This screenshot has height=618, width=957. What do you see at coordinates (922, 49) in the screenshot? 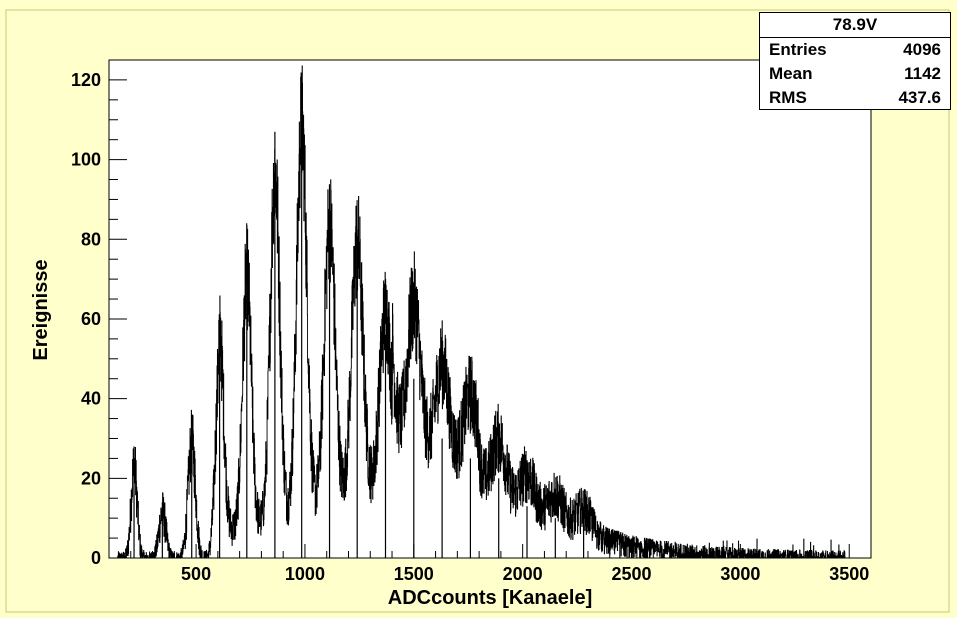
I see `stat-value: 4096` at bounding box center [922, 49].